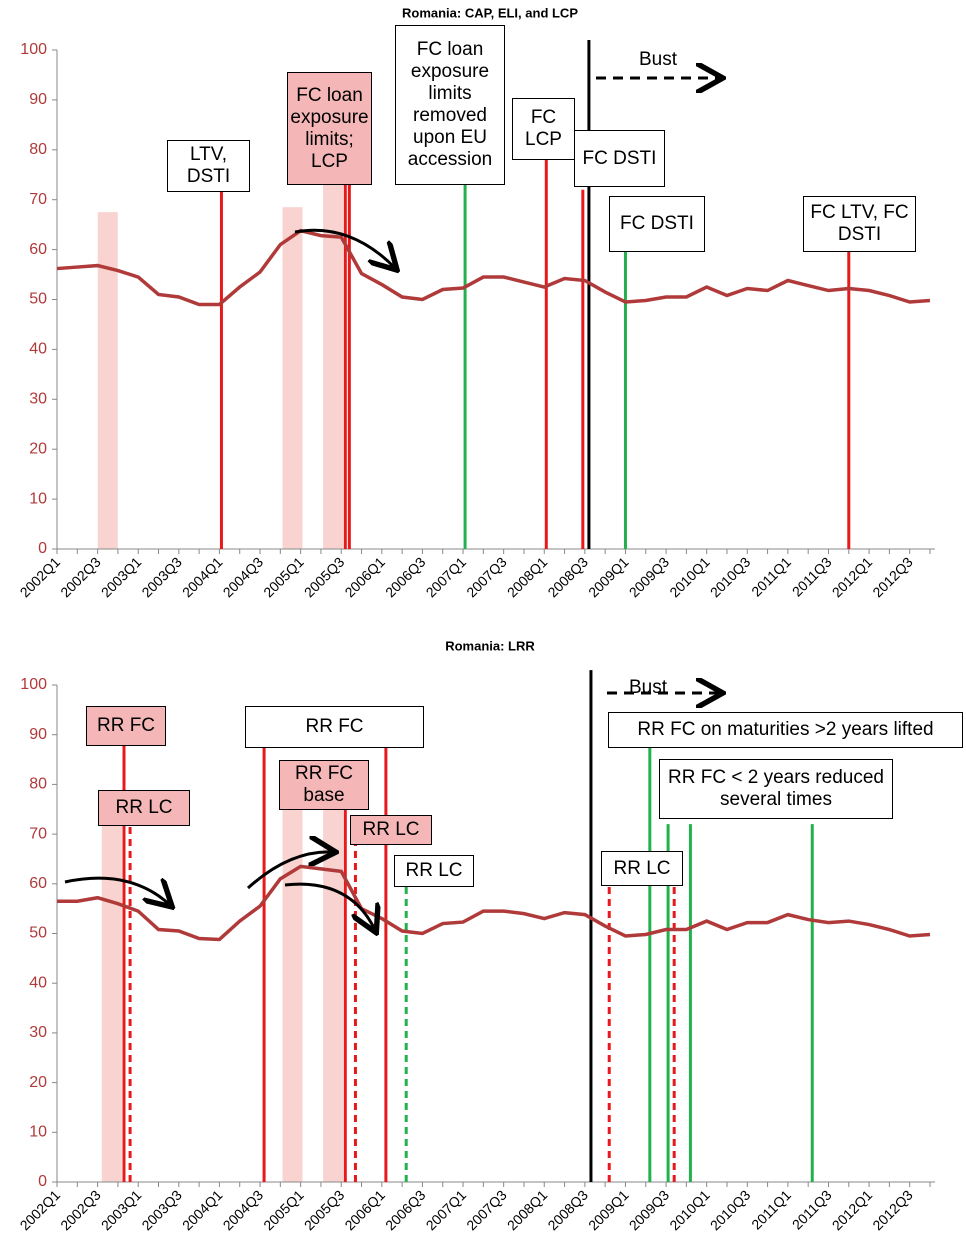 This screenshot has height=1253, width=966. Describe the element at coordinates (324, 785) in the screenshot. I see `annotation-box: RR FC base` at that location.